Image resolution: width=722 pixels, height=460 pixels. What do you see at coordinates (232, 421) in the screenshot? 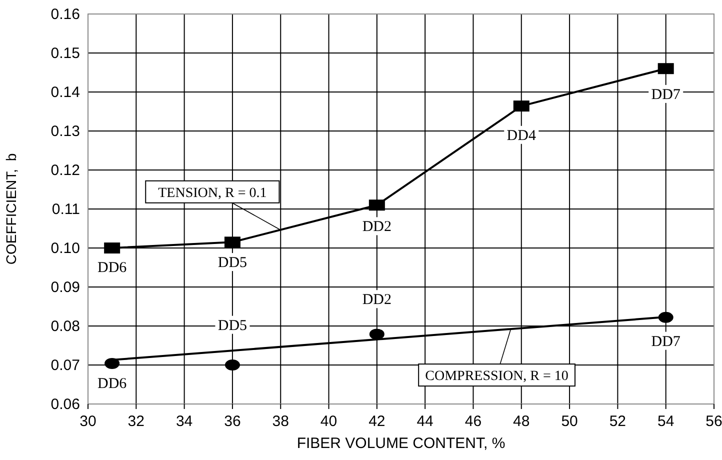
I see `x-tick-label: 36` at bounding box center [232, 421].